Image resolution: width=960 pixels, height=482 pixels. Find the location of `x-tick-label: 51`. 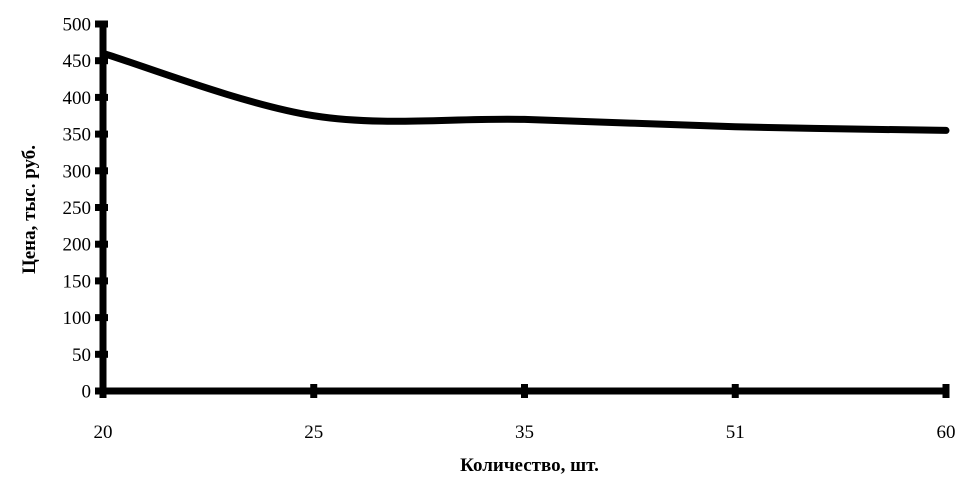

x-tick-label: 51 is located at coordinates (735, 432).